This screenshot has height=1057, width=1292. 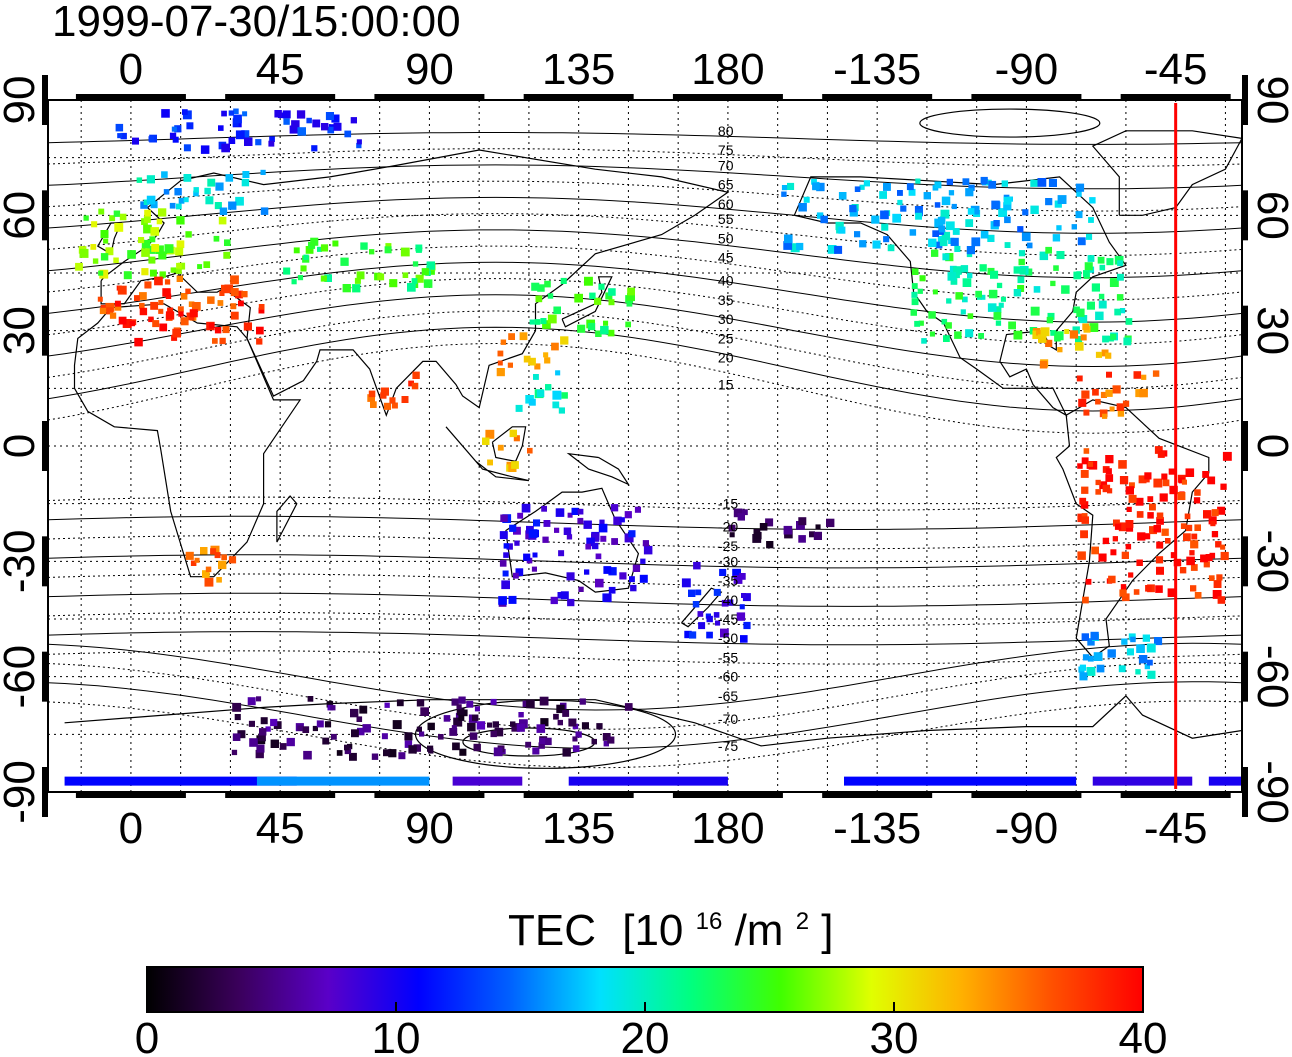 I want to click on contour-label: -35, so click(x=728, y=581).